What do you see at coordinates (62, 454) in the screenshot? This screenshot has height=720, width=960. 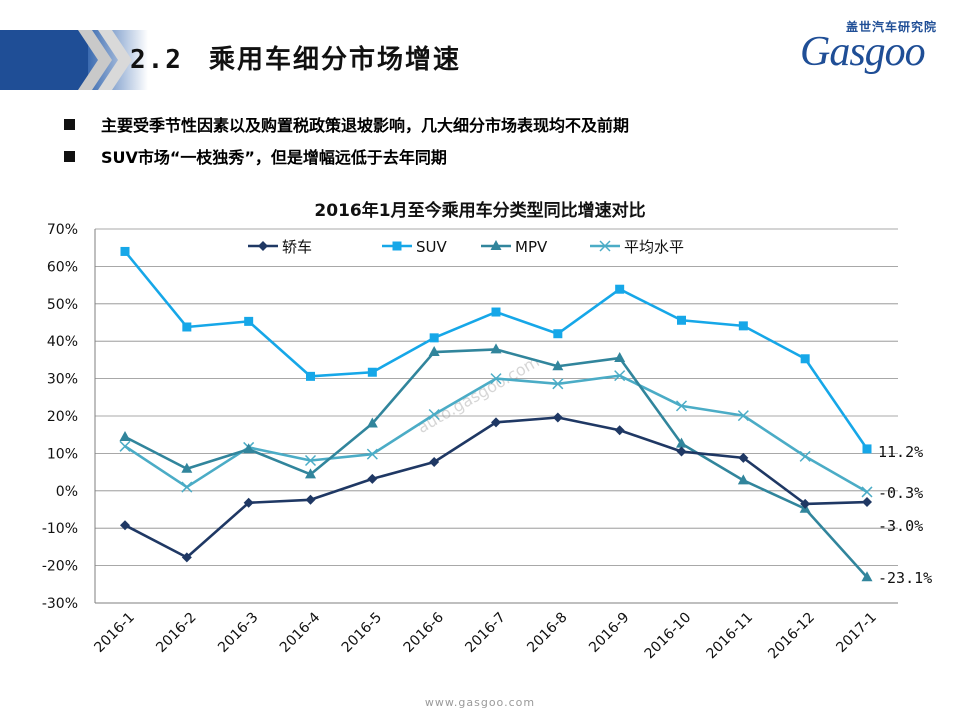 I see `y-tick-label: 10%` at bounding box center [62, 454].